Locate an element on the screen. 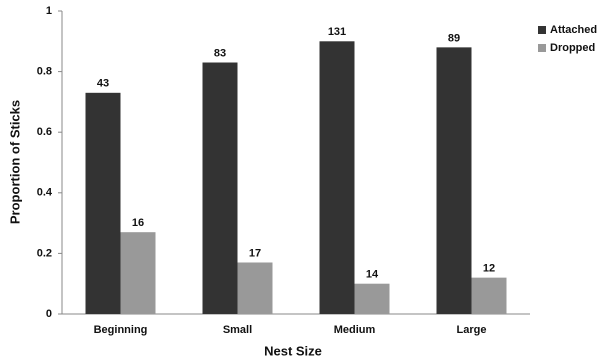 The image size is (600, 364). data-label: 43 is located at coordinates (103, 84).